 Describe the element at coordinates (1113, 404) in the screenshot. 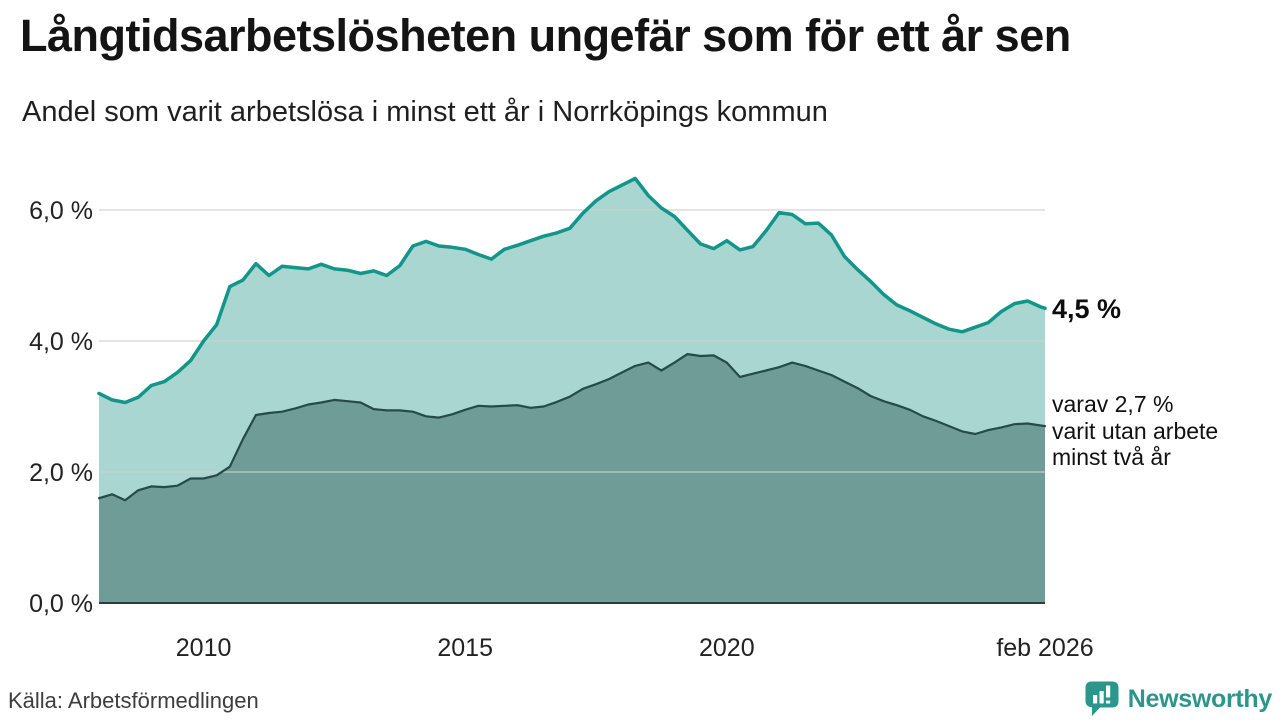

I see `secondary-annotation-line1: varav 2,7 %` at that location.